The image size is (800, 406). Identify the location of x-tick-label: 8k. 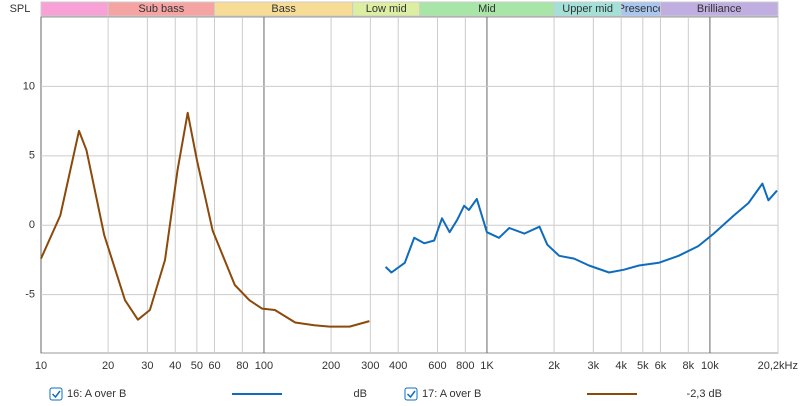
(688, 366).